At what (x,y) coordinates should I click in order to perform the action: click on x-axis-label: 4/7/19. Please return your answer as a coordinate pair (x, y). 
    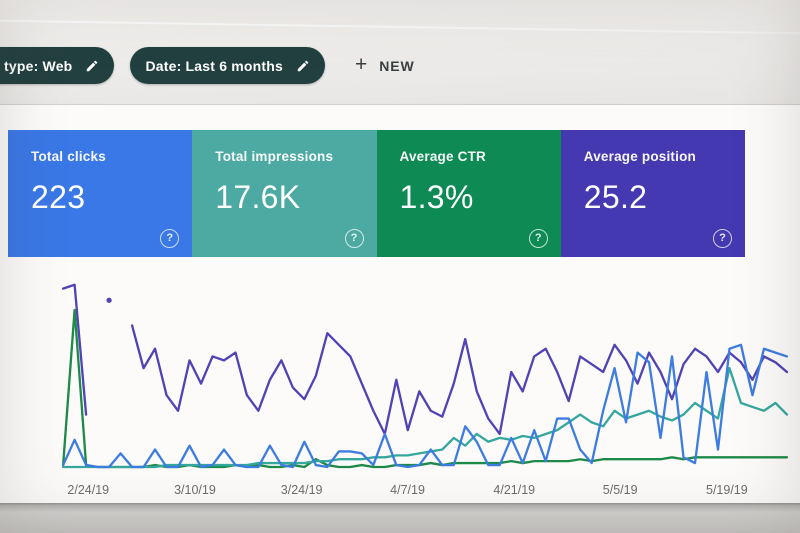
    Looking at the image, I should click on (407, 490).